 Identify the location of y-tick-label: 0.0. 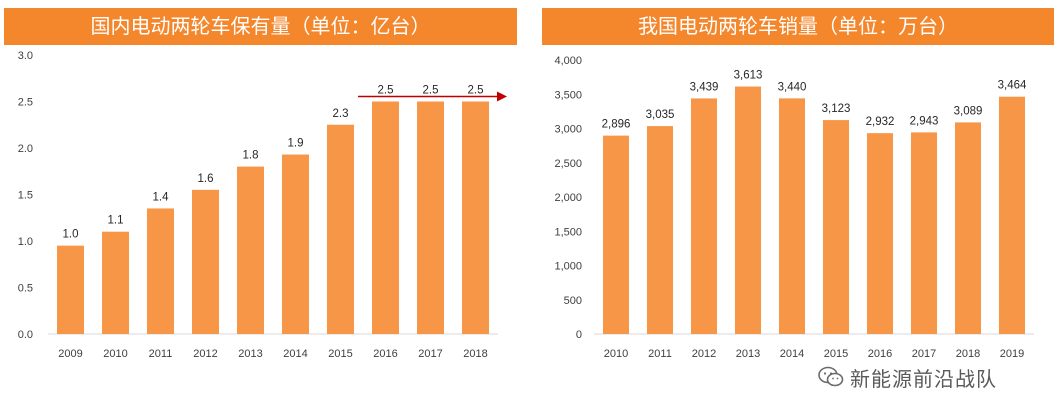
(25, 335).